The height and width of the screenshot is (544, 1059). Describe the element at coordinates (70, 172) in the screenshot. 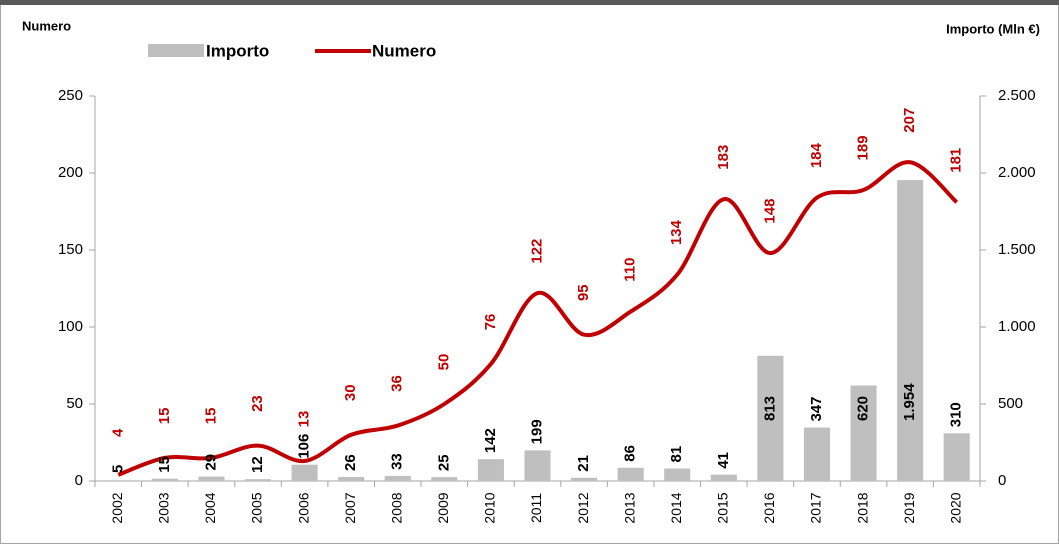

I see `y-tick-label: 200` at that location.